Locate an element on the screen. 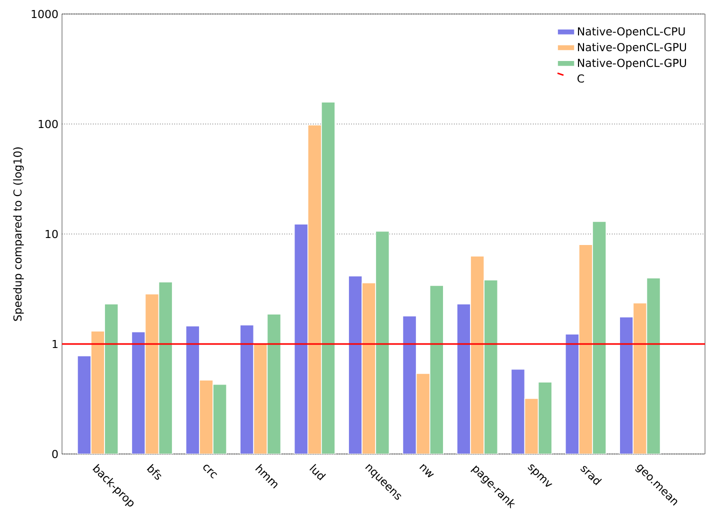 This screenshot has height=529, width=712. y-tick-label: 1000 is located at coordinates (45, 14).